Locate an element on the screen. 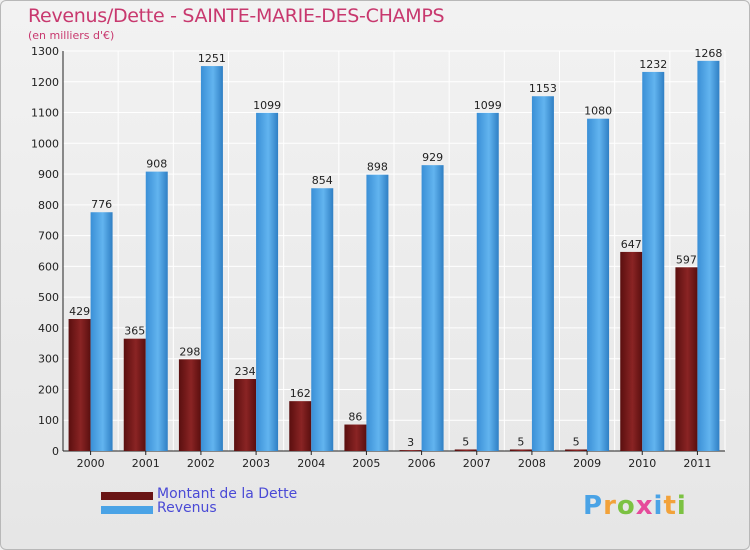  y-tick-label: 1100 is located at coordinates (45, 113).